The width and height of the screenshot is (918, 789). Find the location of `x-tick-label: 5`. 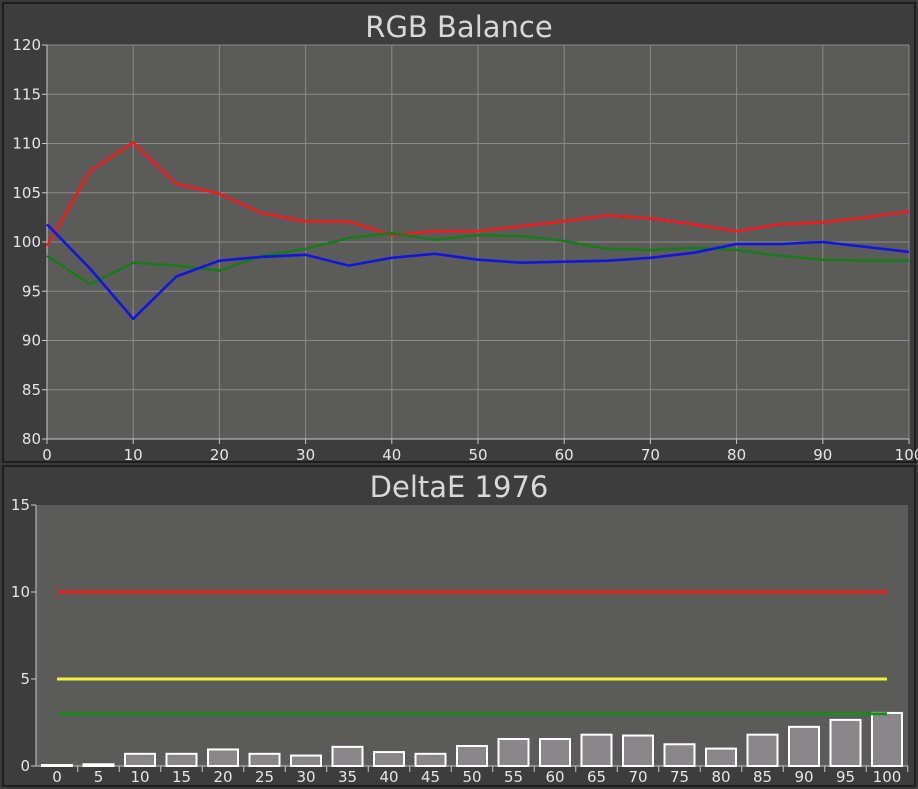

x-tick-label: 5 is located at coordinates (99, 777).